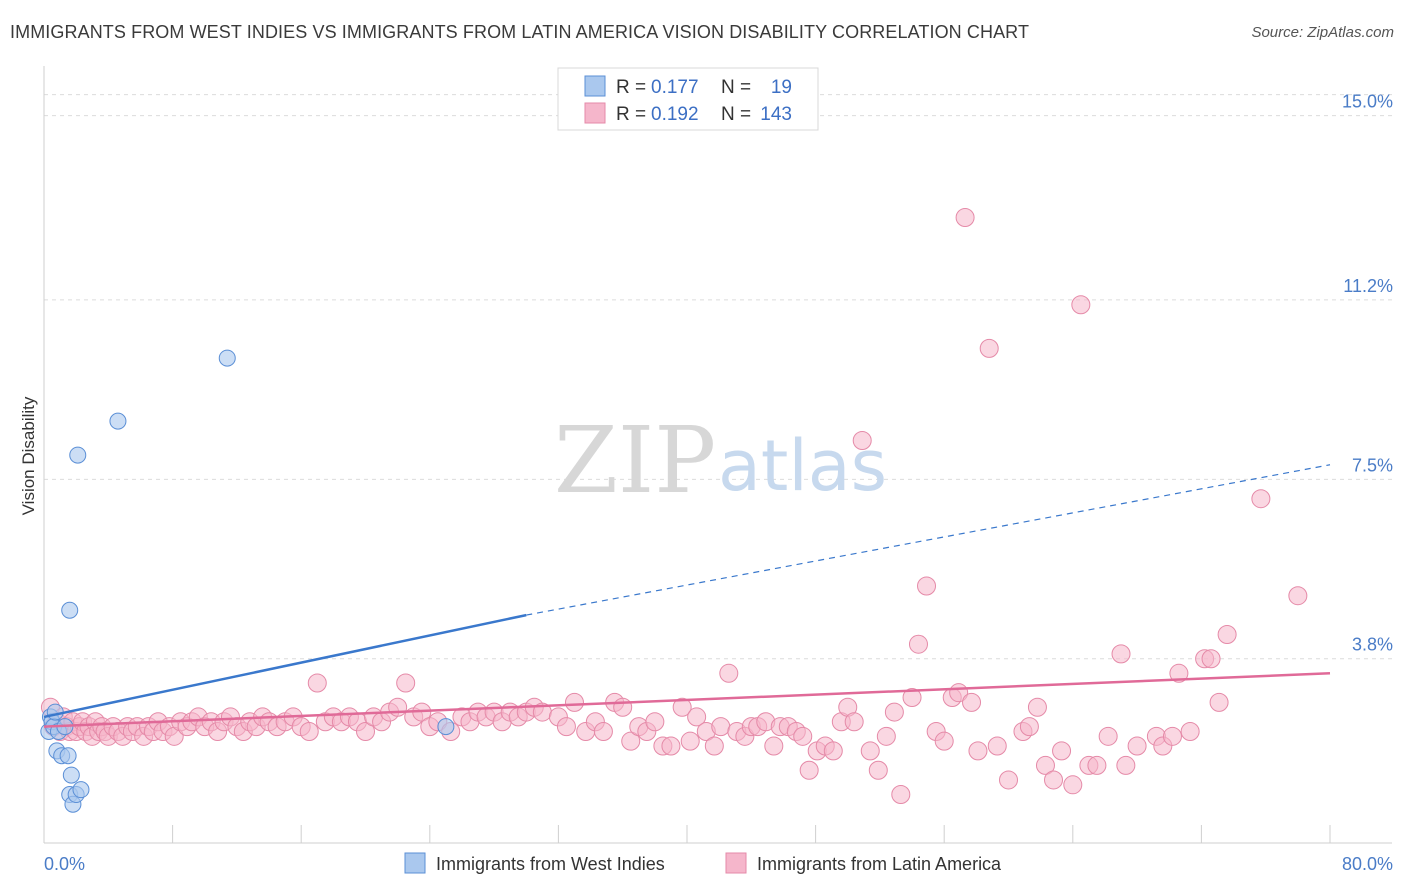 The height and width of the screenshot is (892, 1406). What do you see at coordinates (1367, 102) in the screenshot?
I see `y-tick-label: 15.0%` at bounding box center [1367, 102].